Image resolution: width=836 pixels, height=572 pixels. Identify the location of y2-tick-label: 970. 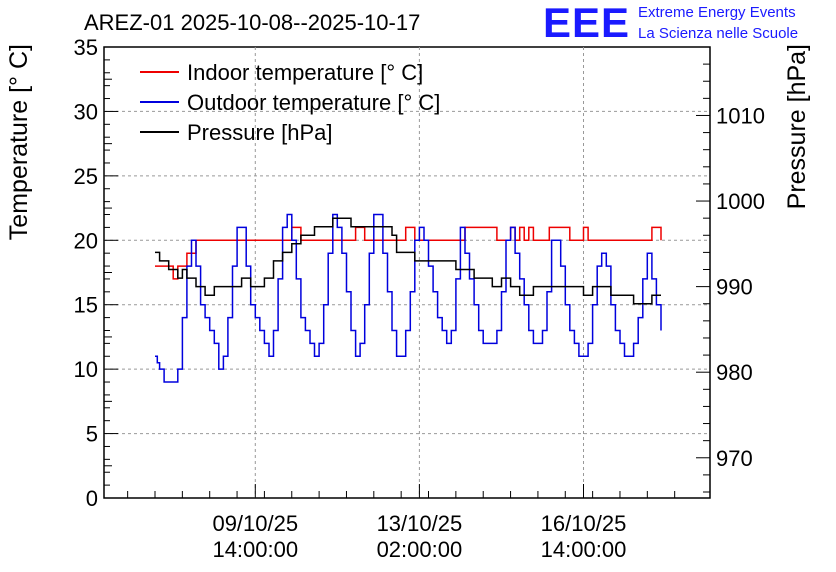
(734, 458).